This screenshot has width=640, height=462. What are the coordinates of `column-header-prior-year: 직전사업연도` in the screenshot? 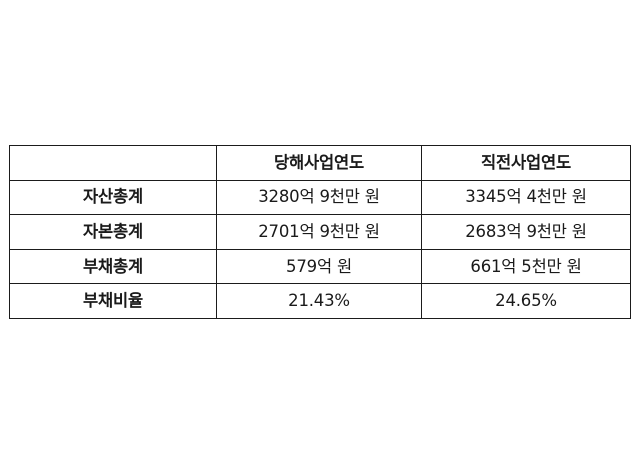 It's located at (526, 163).